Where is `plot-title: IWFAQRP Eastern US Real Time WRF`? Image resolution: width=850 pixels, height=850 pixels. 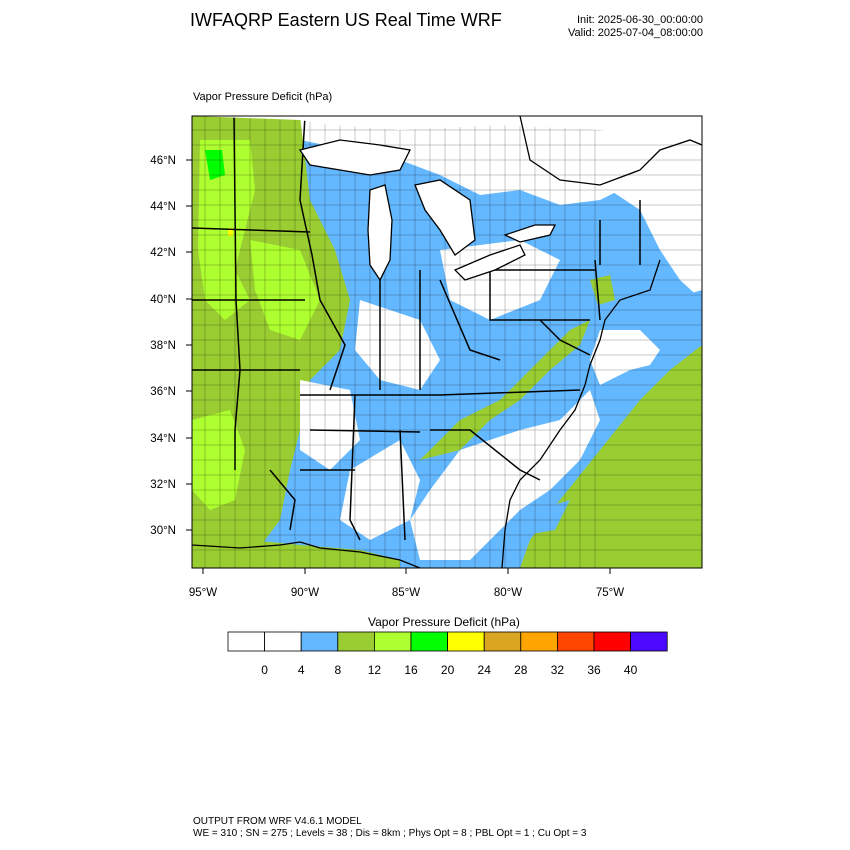
plot-title: IWFAQRP Eastern US Real Time WRF is located at coordinates (346, 20).